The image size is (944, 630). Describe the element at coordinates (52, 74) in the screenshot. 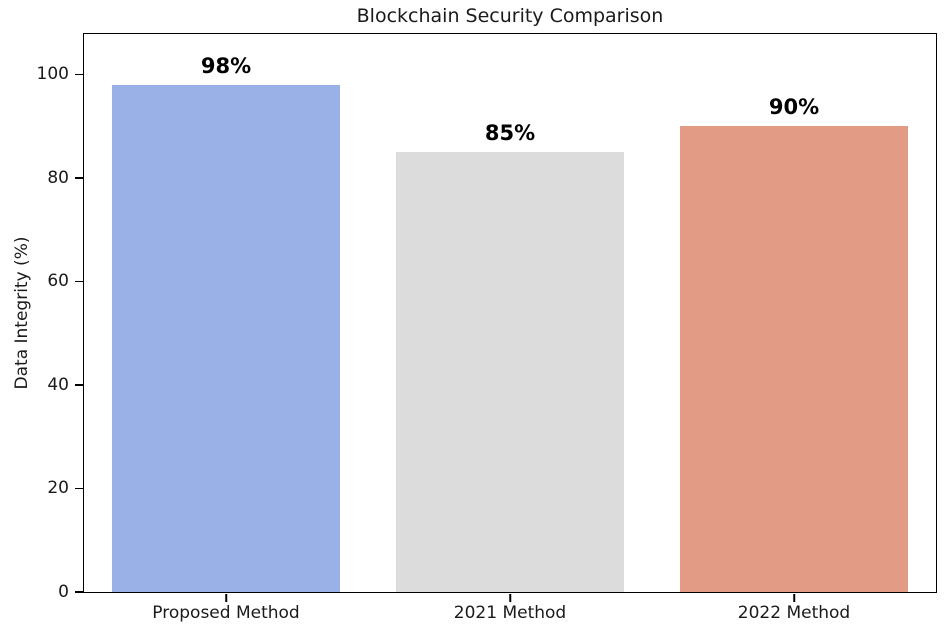

I see `y-tick-label: 100` at that location.